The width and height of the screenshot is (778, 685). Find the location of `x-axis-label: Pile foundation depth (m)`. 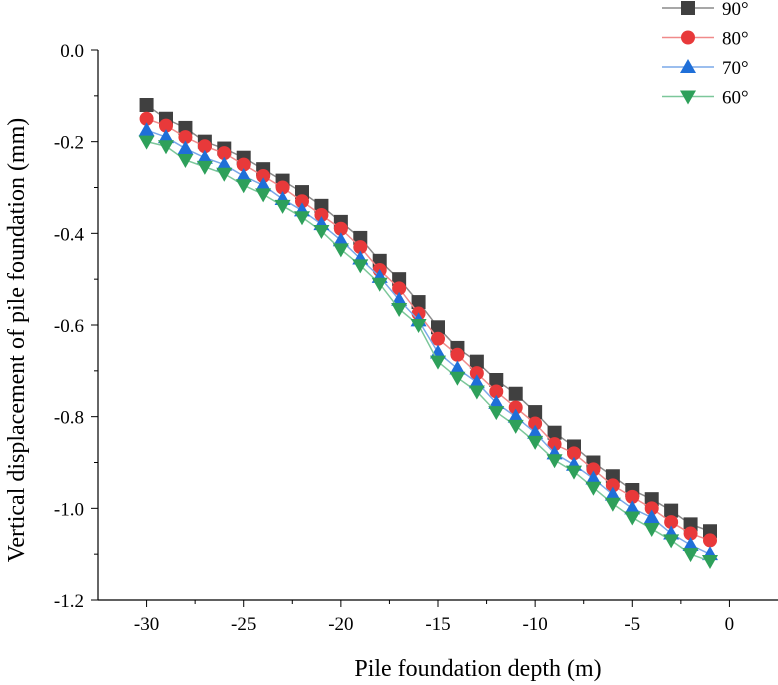

x-axis-label: Pile foundation depth (m) is located at coordinates (477, 669).